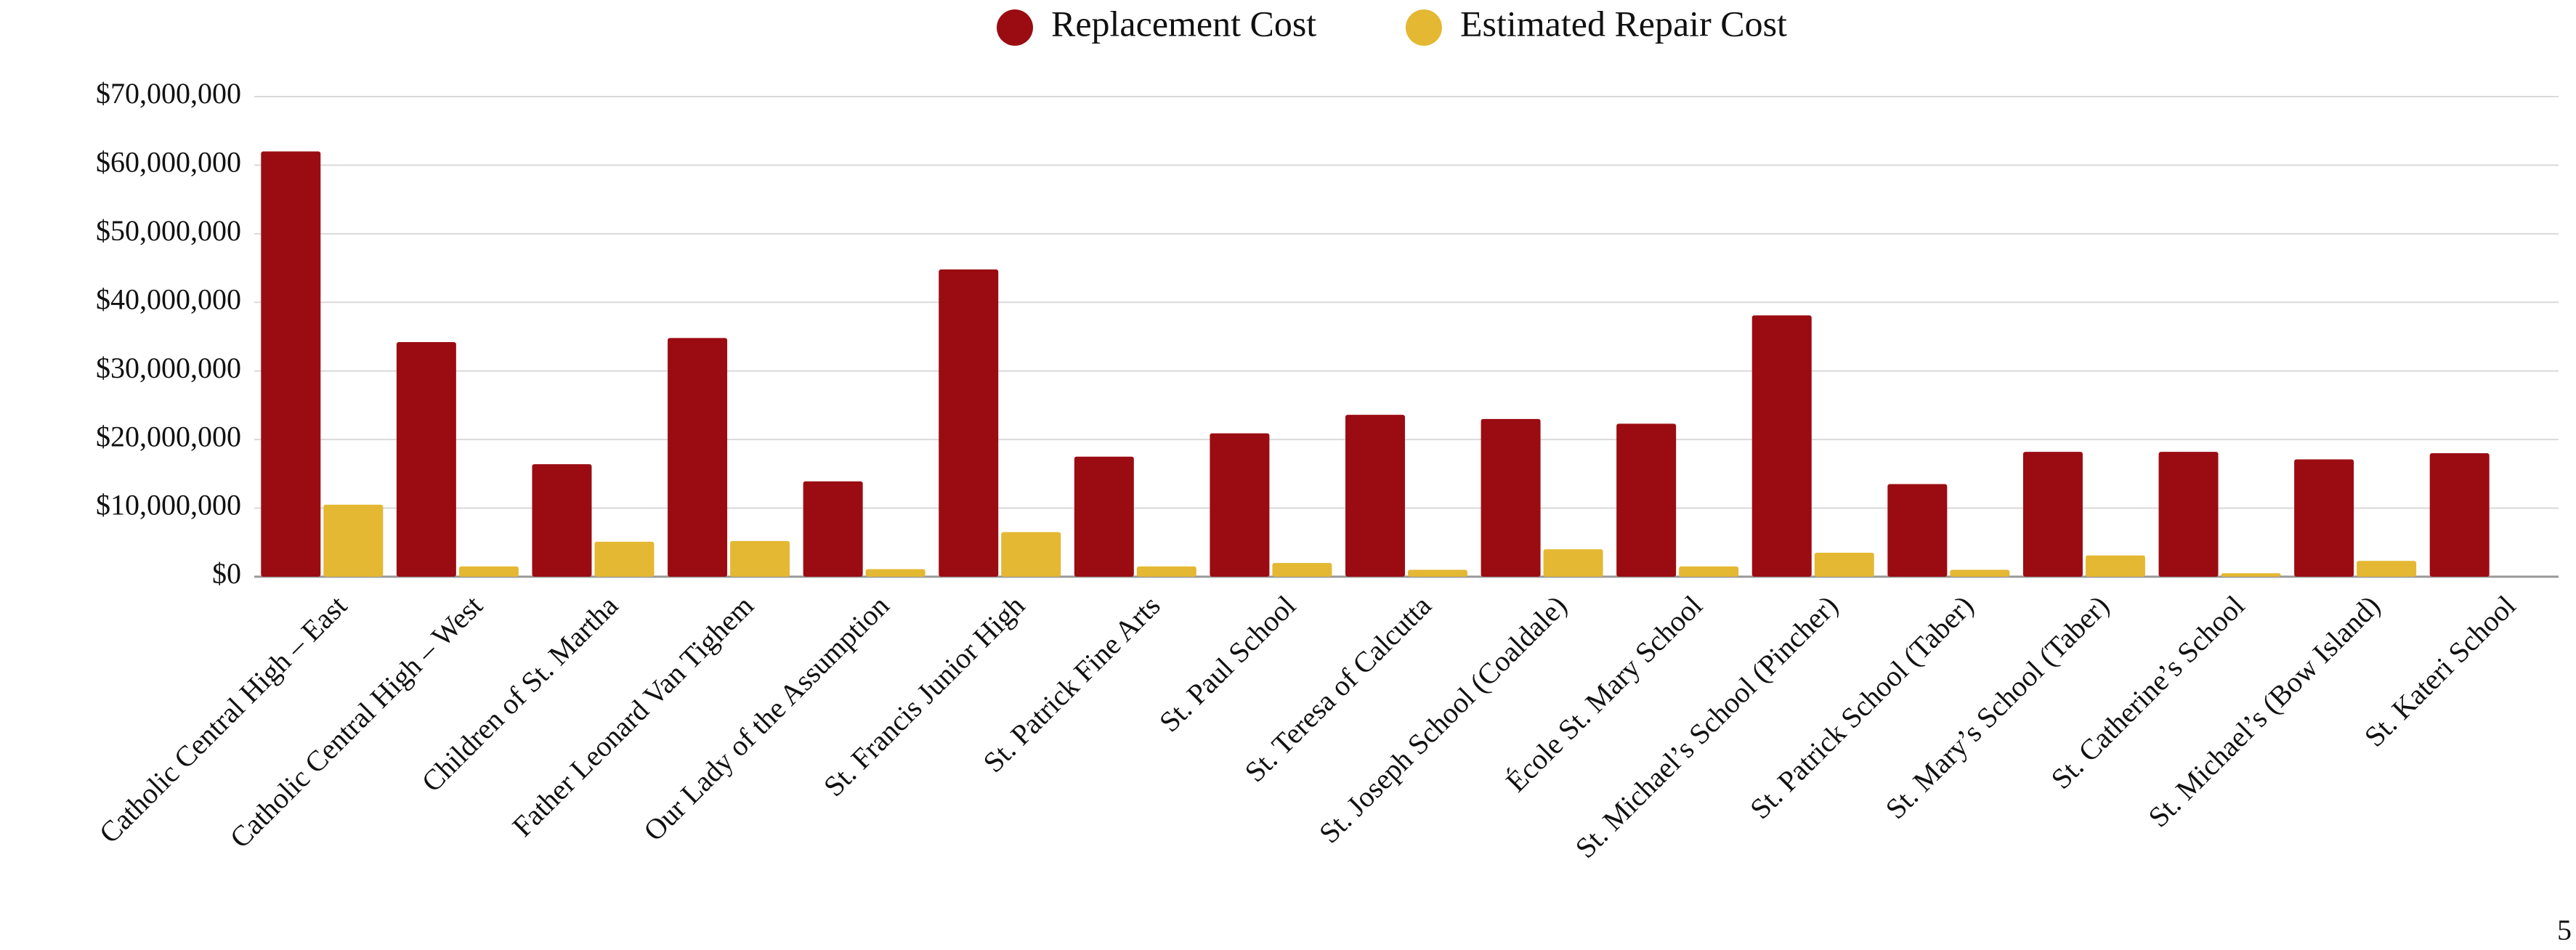 This screenshot has width=2576, height=950. I want to click on y-tick-label: $10,000,000, so click(168, 505).